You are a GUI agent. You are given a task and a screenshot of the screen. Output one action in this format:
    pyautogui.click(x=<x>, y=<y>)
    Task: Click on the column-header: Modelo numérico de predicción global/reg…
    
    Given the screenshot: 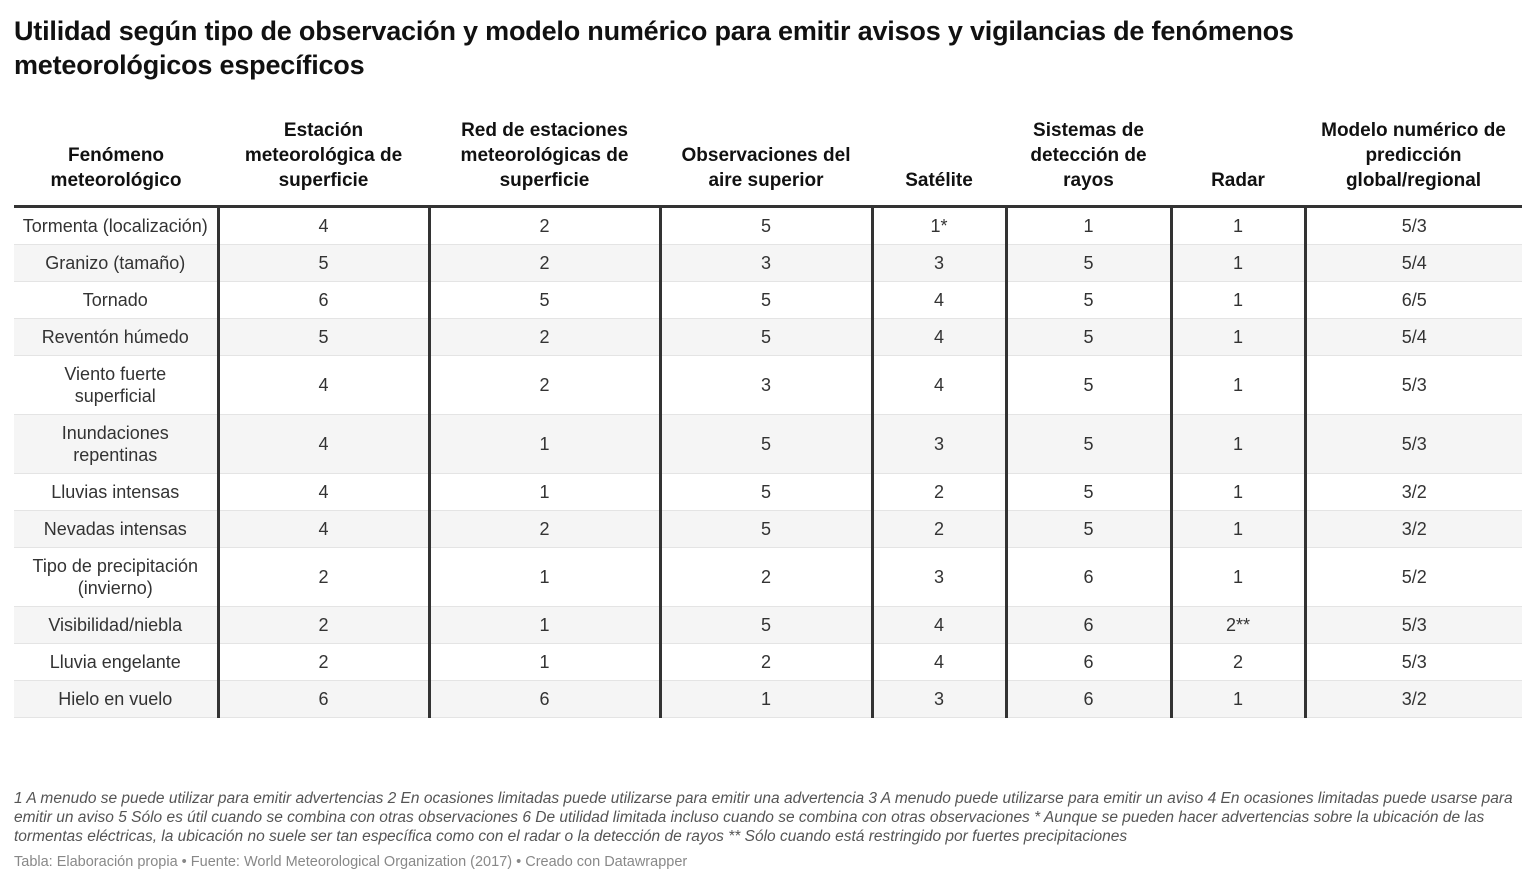 What is the action you would take?
    pyautogui.click(x=1413, y=160)
    